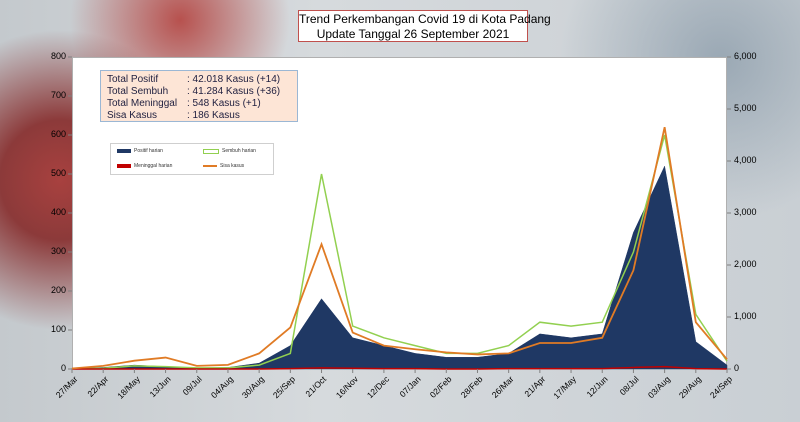 This screenshot has width=800, height=422. What do you see at coordinates (58, 329) in the screenshot?
I see `y-left-tick-label: 100` at bounding box center [58, 329].